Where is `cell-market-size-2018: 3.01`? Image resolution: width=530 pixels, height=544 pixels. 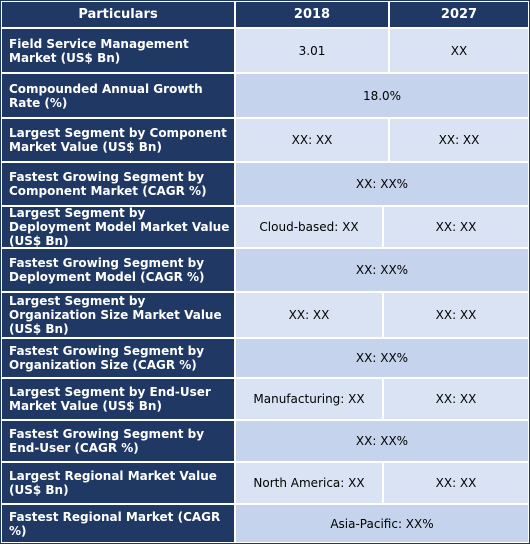
cell-market-size-2018: 3.01 is located at coordinates (312, 50).